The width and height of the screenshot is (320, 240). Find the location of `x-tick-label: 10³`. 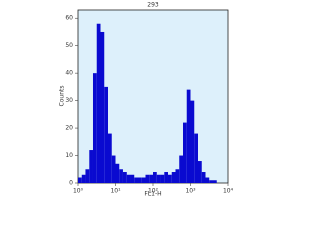

x-tick-label: 10³ is located at coordinates (190, 191).